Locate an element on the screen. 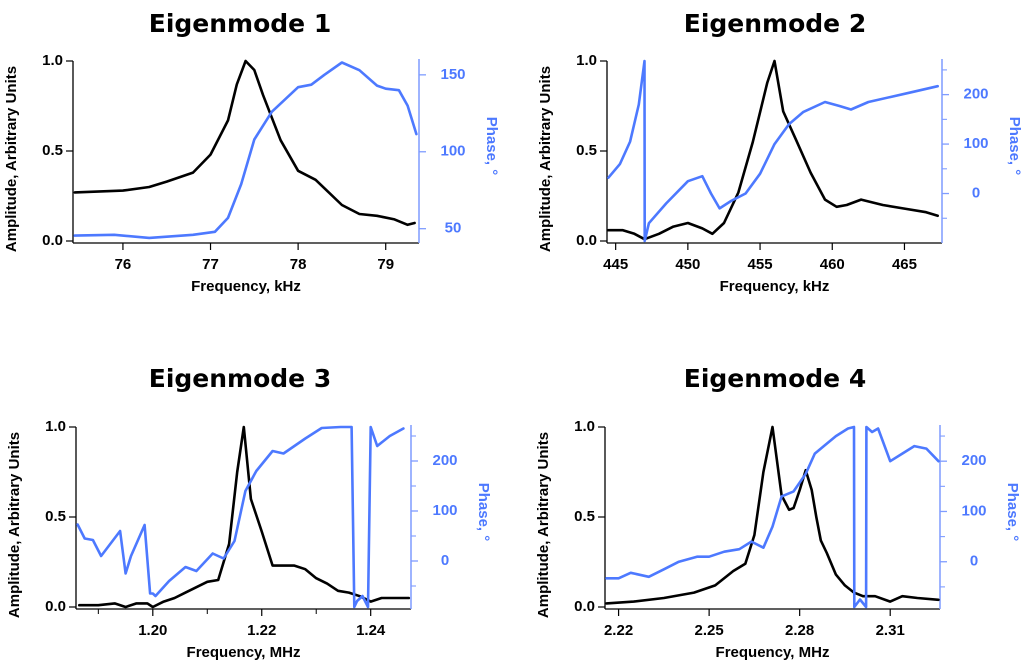 The height and width of the screenshot is (668, 1024). chart-title: Eigenmode 3 is located at coordinates (240, 378).